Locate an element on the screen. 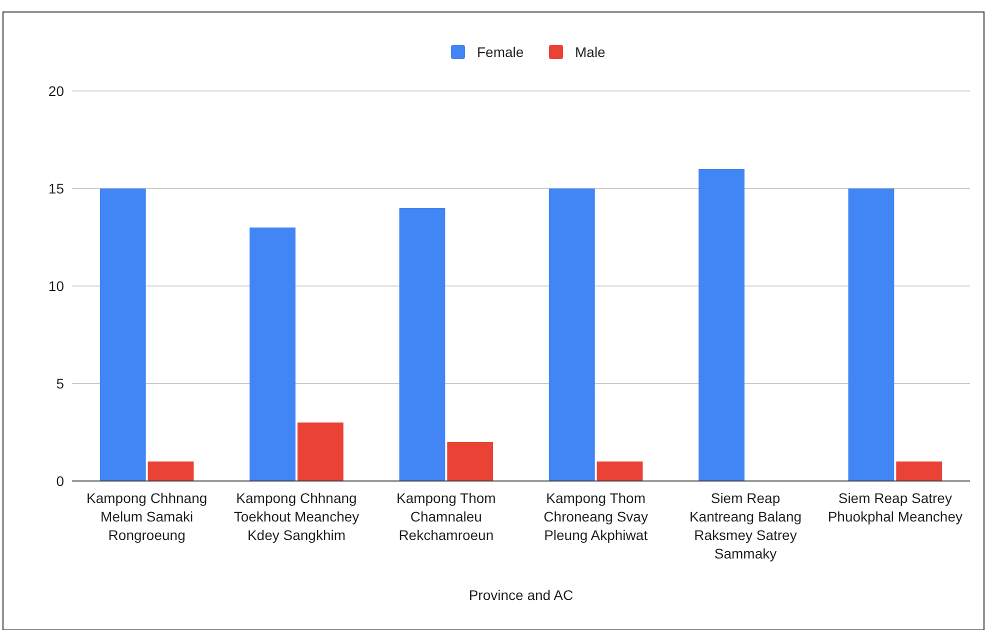  x-tick-label: Kampong Thom Chroneang Svay Pleung Akphiwat is located at coordinates (596, 516).